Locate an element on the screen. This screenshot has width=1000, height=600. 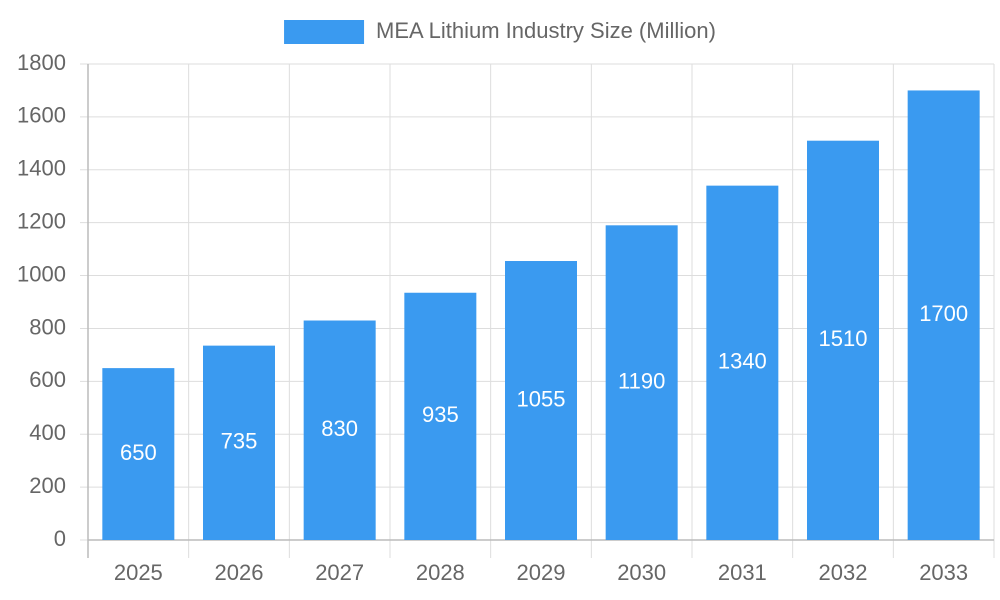
y-tick-label: 0 is located at coordinates (60, 538).